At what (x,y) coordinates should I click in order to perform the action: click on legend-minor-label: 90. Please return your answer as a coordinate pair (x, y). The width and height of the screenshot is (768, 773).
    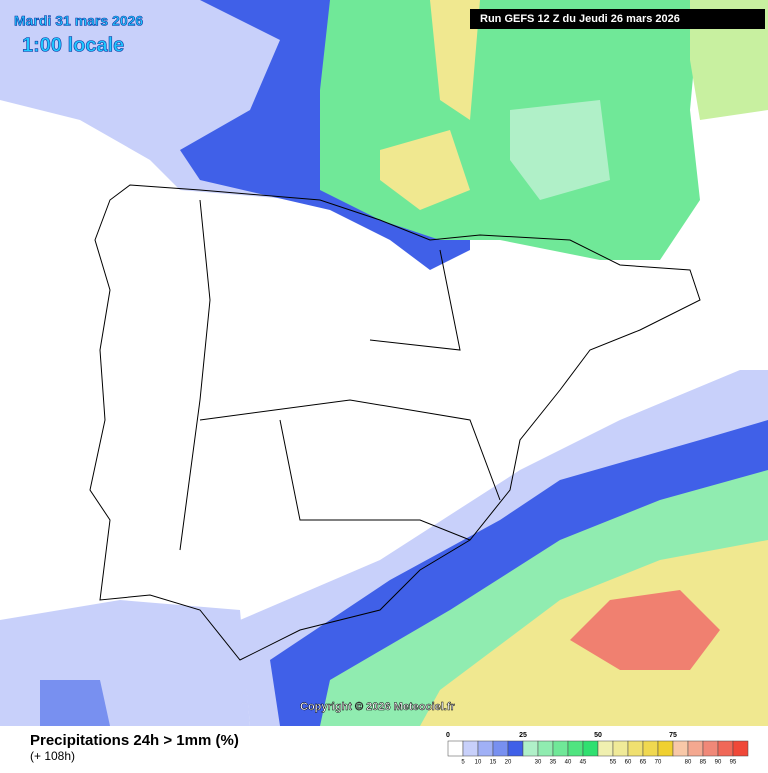
    Looking at the image, I should click on (718, 763).